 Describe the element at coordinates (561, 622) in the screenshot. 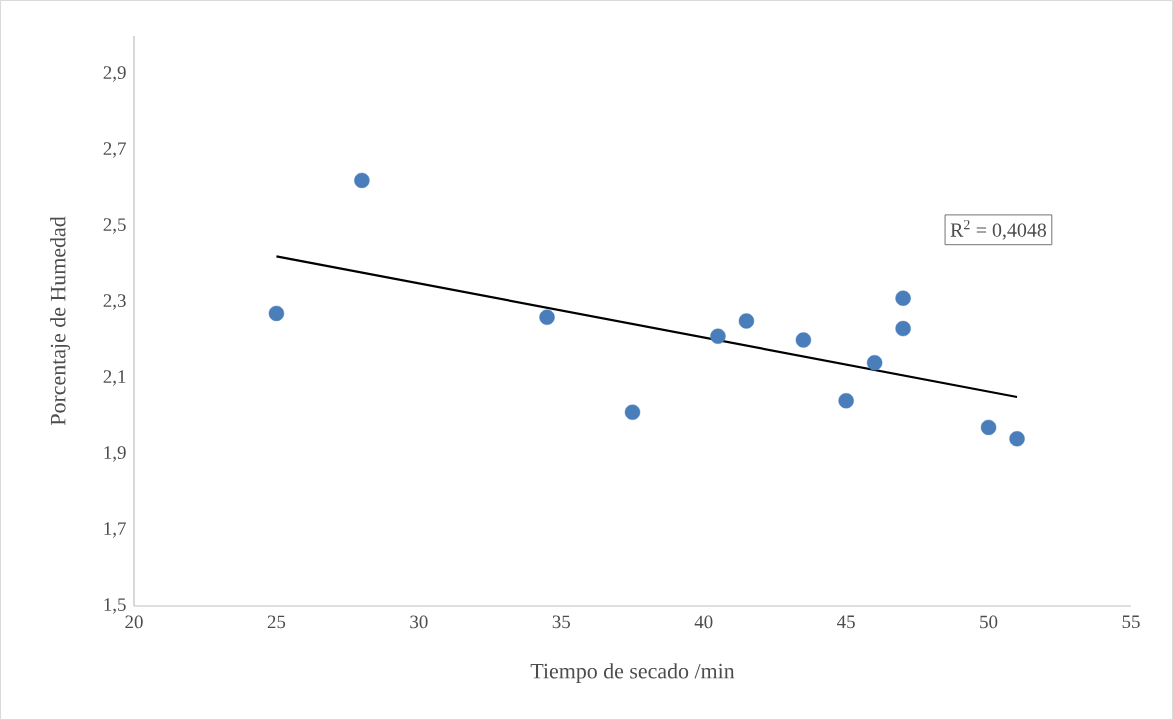

I see `x-tick-label: 35` at that location.